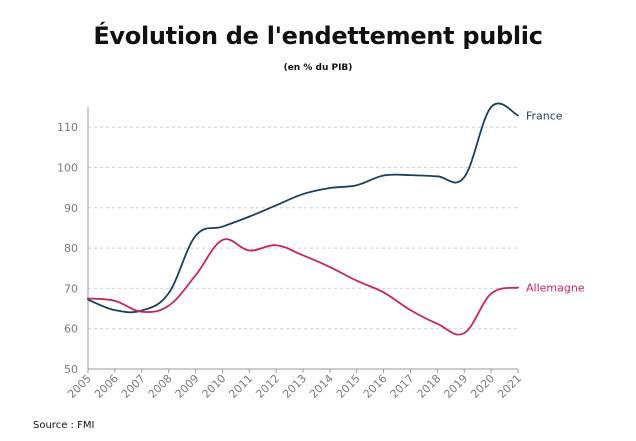 The height and width of the screenshot is (441, 636). I want to click on x-tick-label: 2019, so click(455, 386).